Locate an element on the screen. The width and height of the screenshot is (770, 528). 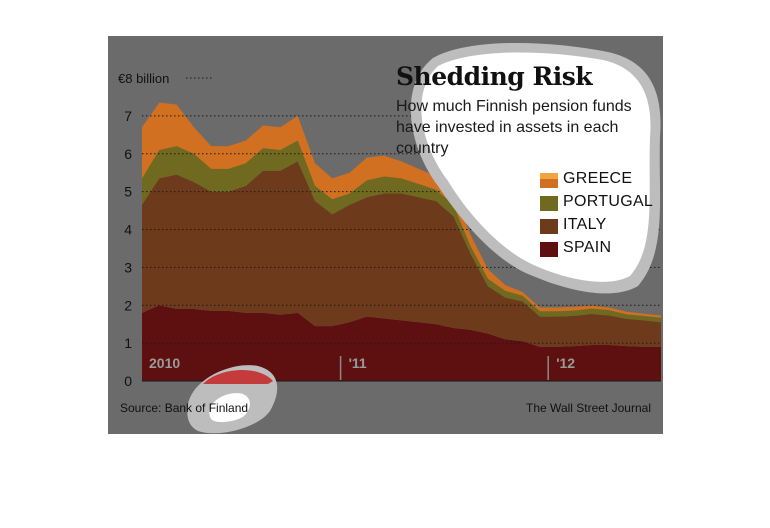
y-tick-label: 4 is located at coordinates (128, 230).